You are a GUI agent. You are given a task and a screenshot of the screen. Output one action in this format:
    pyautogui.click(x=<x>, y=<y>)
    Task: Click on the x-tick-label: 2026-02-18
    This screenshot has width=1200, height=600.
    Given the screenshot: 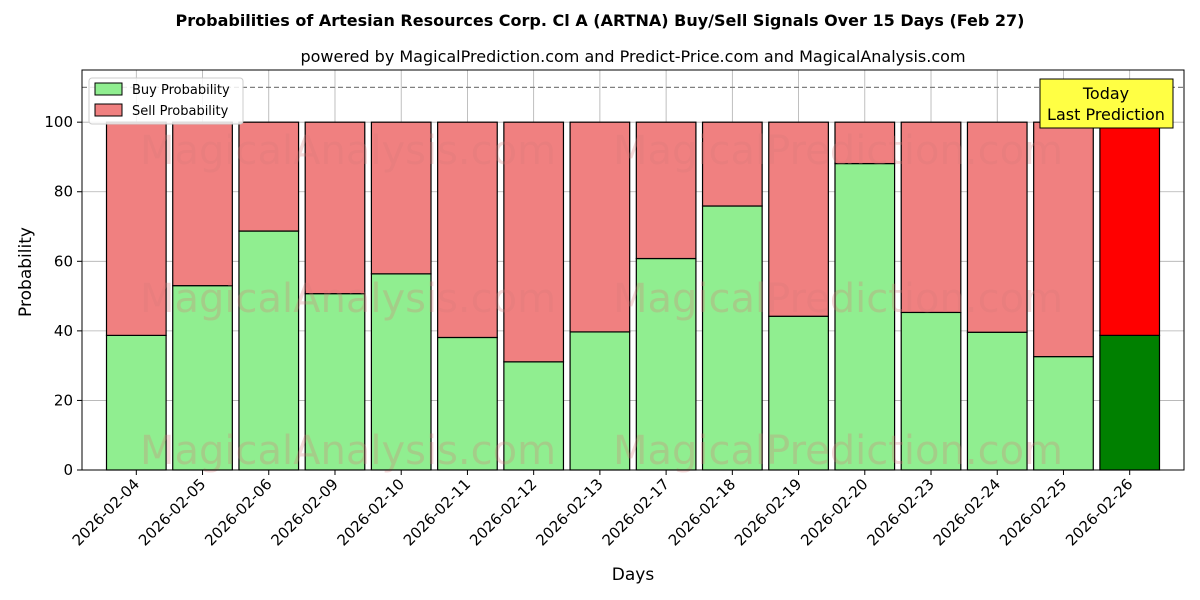 What is the action you would take?
    pyautogui.click(x=702, y=512)
    